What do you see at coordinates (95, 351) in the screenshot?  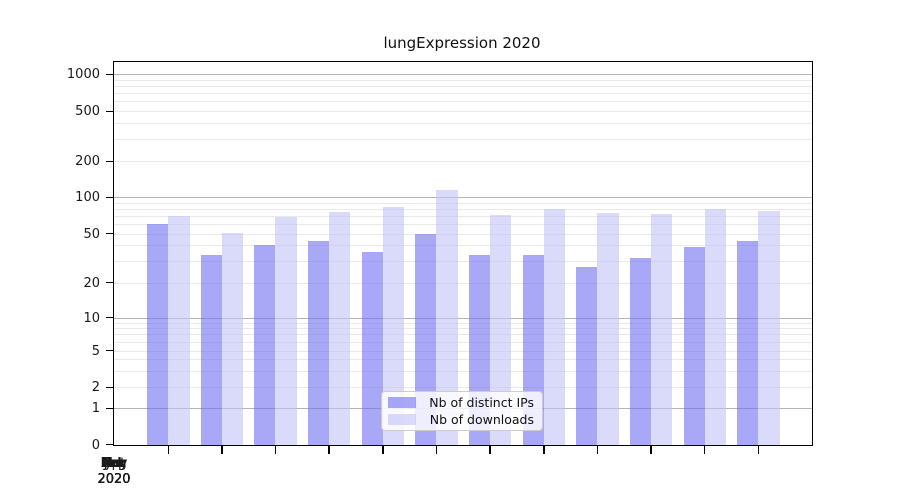 I see `y-tick-label: 5` at bounding box center [95, 351].